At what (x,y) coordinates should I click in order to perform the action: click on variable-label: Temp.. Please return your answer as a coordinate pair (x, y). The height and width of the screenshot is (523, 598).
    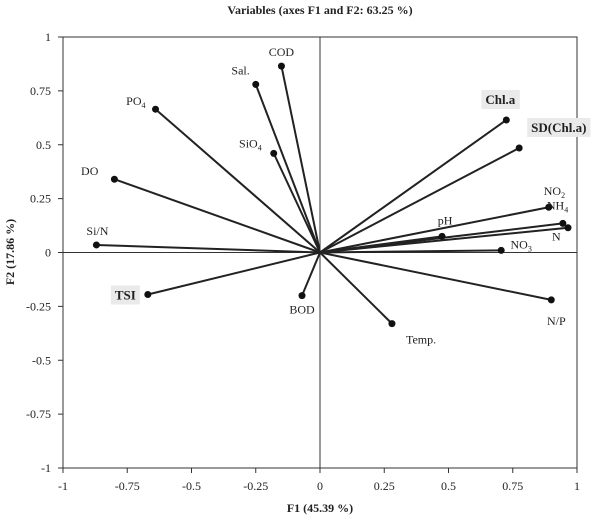
    Looking at the image, I should click on (421, 340).